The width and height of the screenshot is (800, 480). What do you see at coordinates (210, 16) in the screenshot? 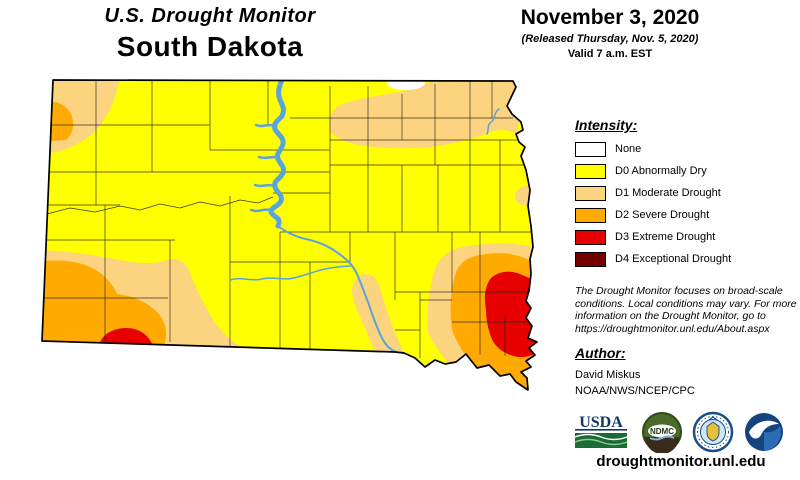
I see `report-title: U.S. Drought Monitor` at bounding box center [210, 16].